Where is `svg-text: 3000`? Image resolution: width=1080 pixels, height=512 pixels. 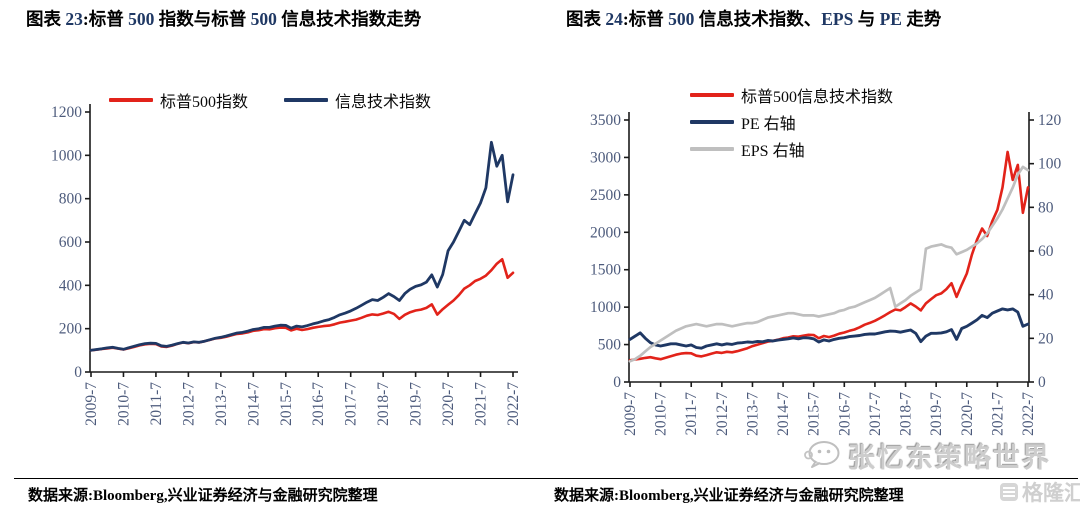
svg-text: 3000 is located at coordinates (605, 157).